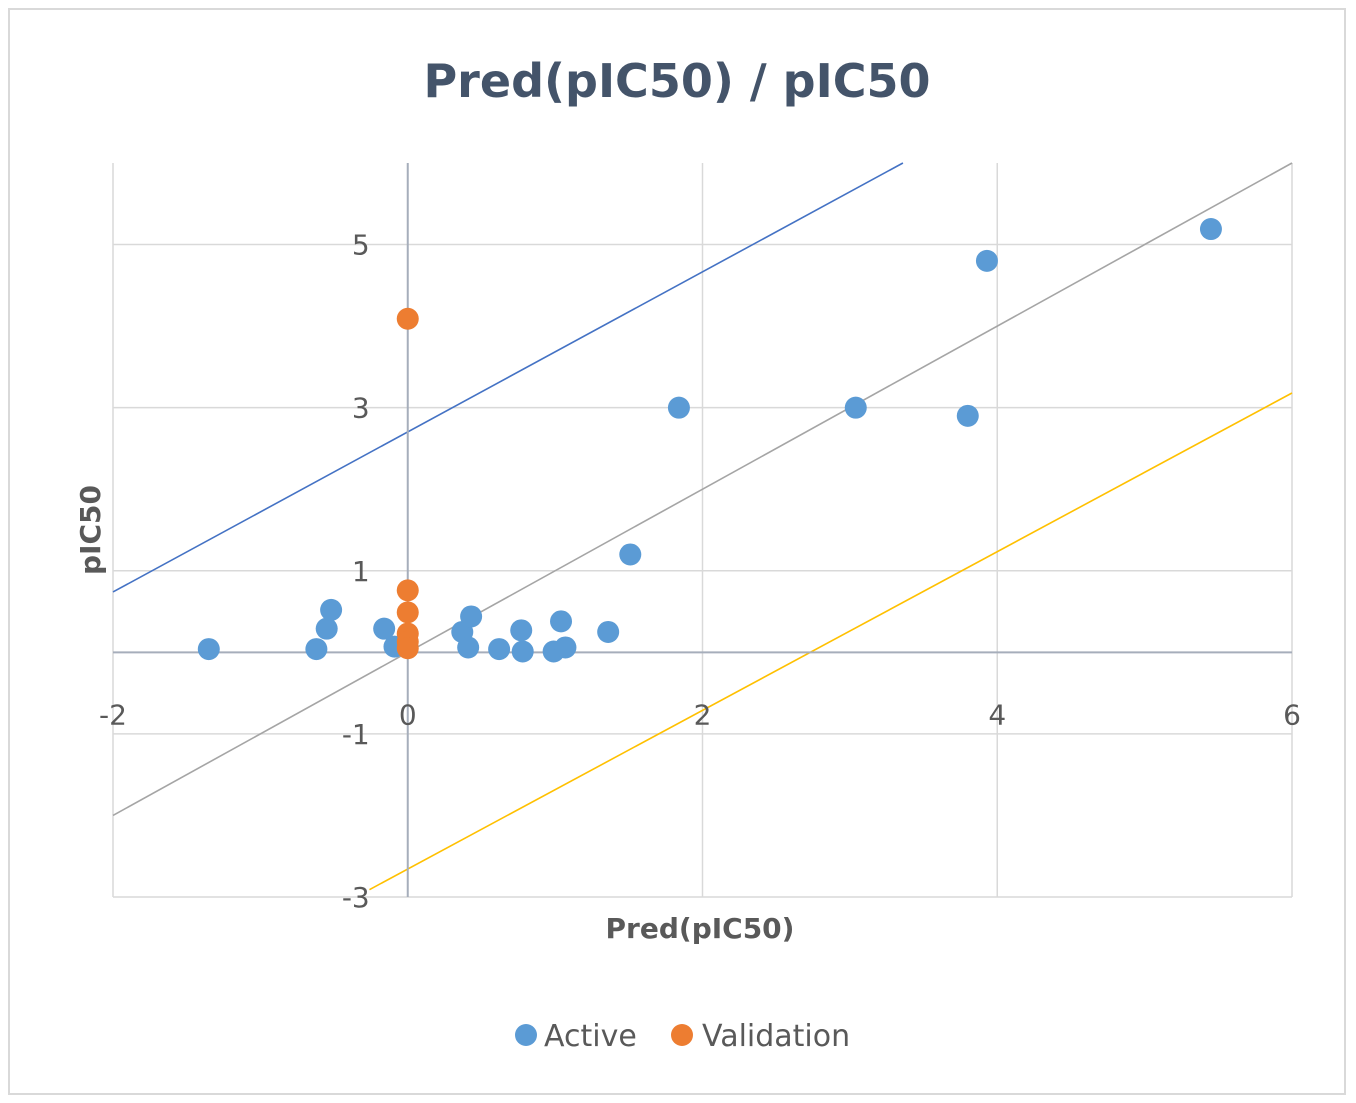  Describe the element at coordinates (997, 714) in the screenshot. I see `x-tick-label: 4` at that location.